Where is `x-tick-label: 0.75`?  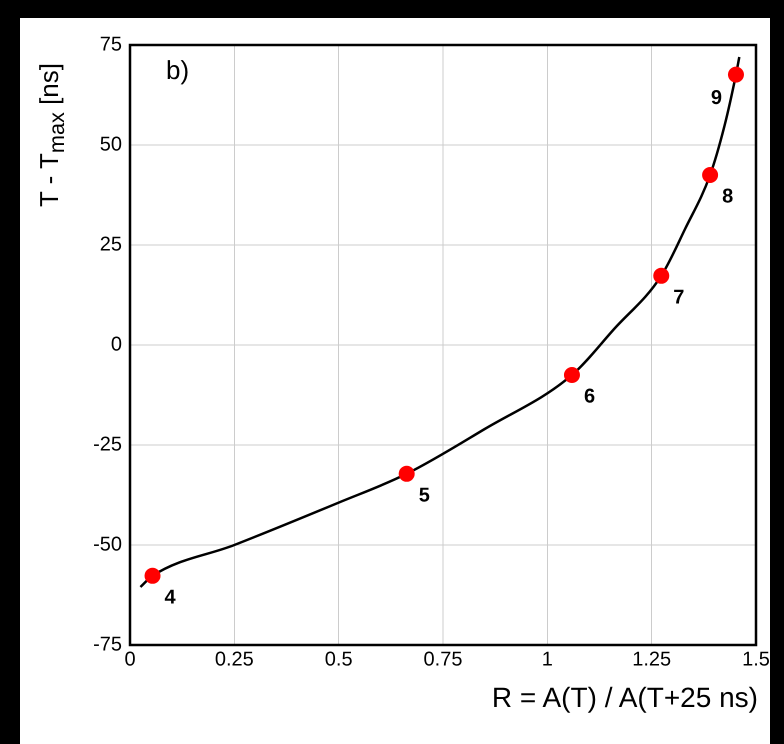
x-tick-label: 0.75 is located at coordinates (443, 659).